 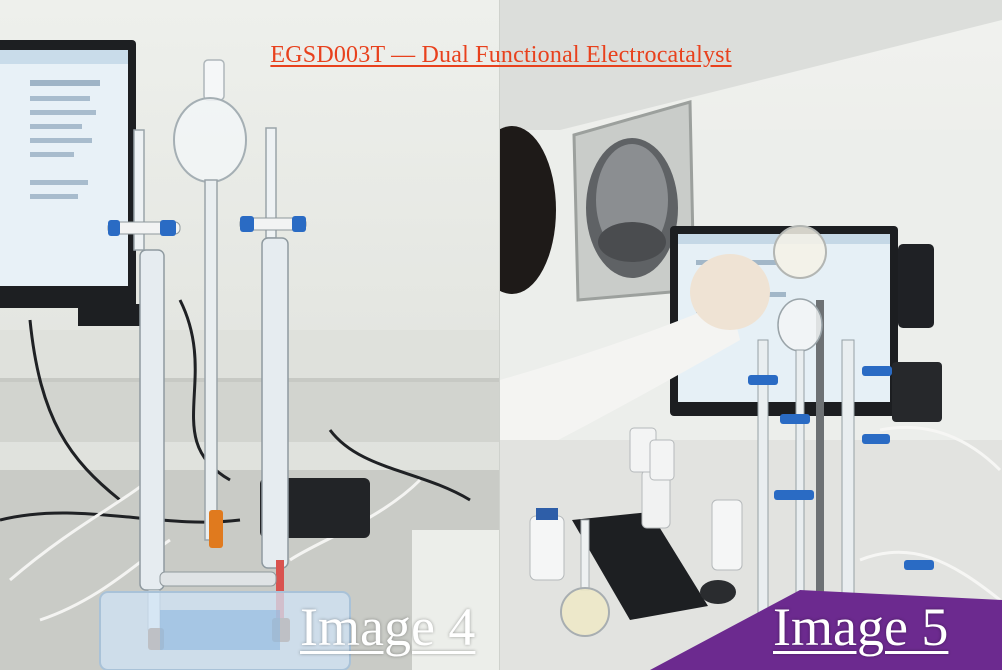 I want to click on white-box, so click(x=456, y=600).